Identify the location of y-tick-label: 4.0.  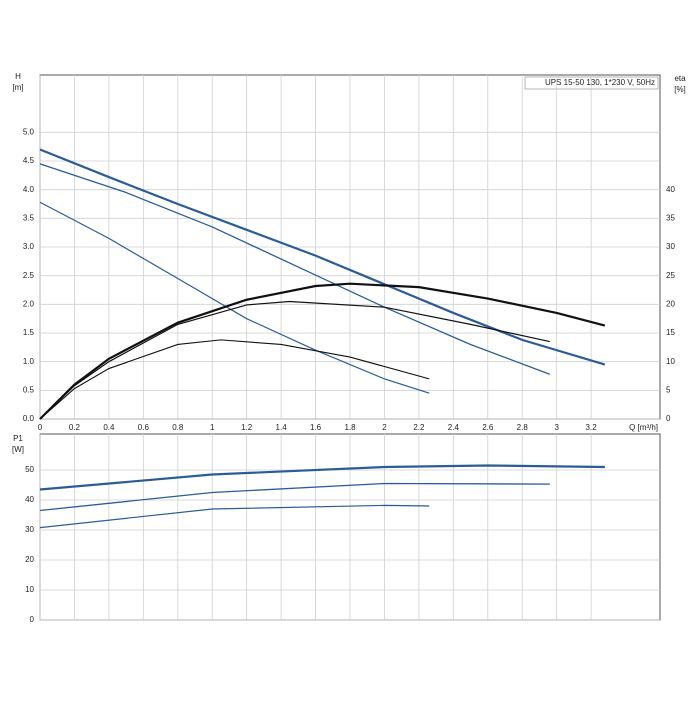
(29, 189).